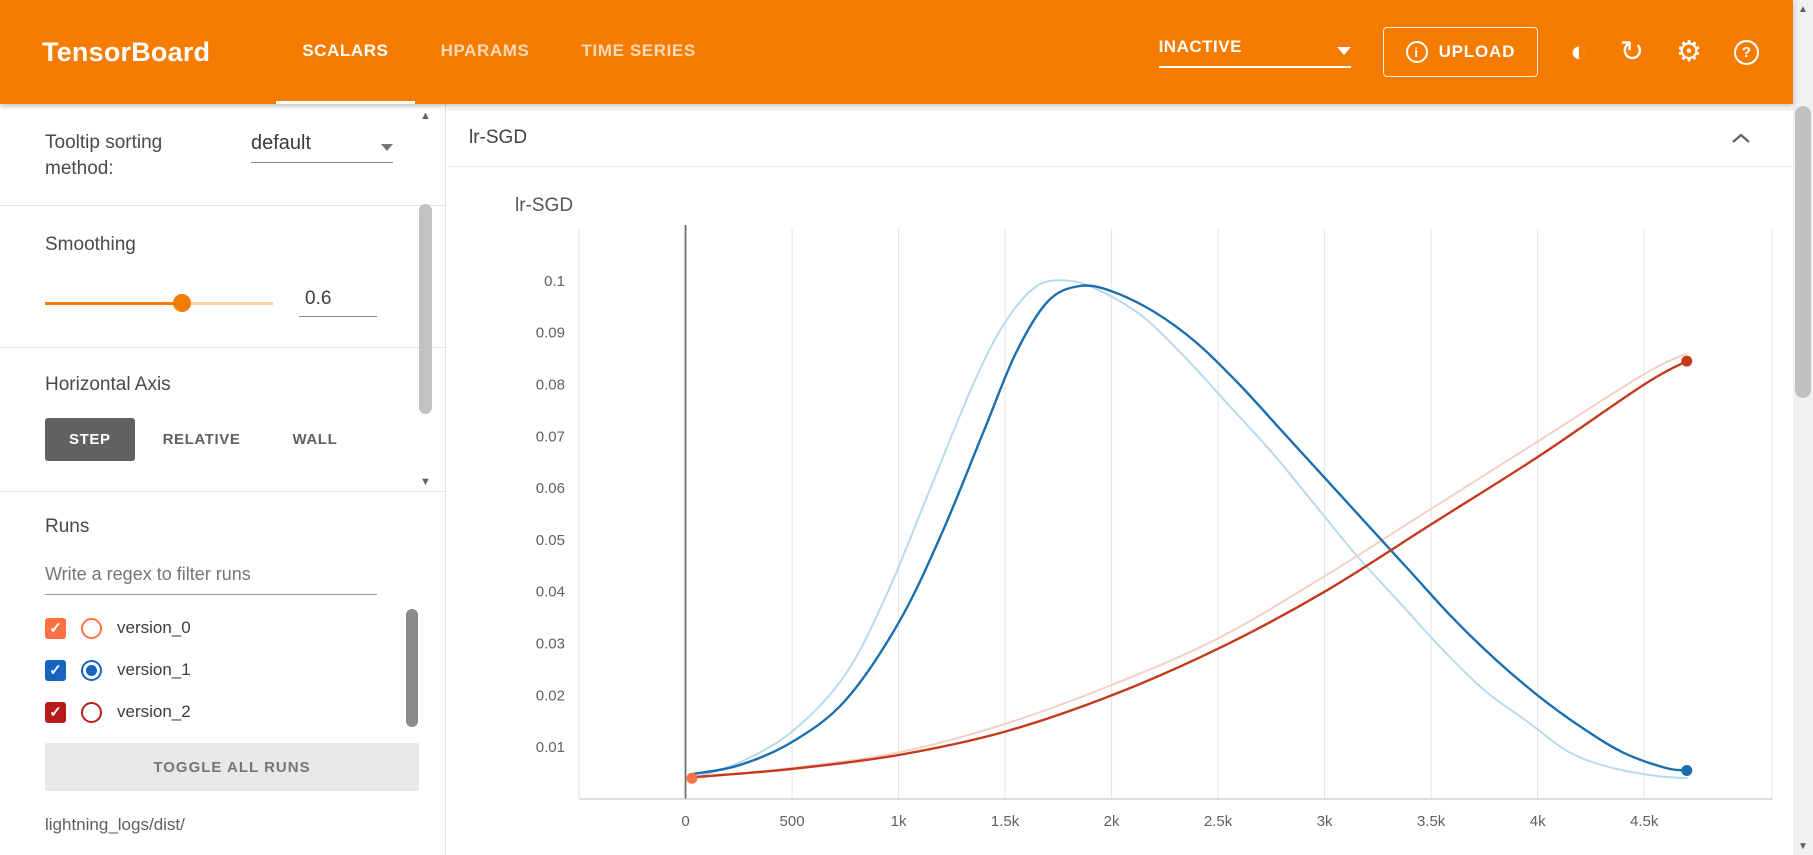  Describe the element at coordinates (232, 767) in the screenshot. I see `toggle-all-runs-button: TOGGLE ALL RUNS` at that location.